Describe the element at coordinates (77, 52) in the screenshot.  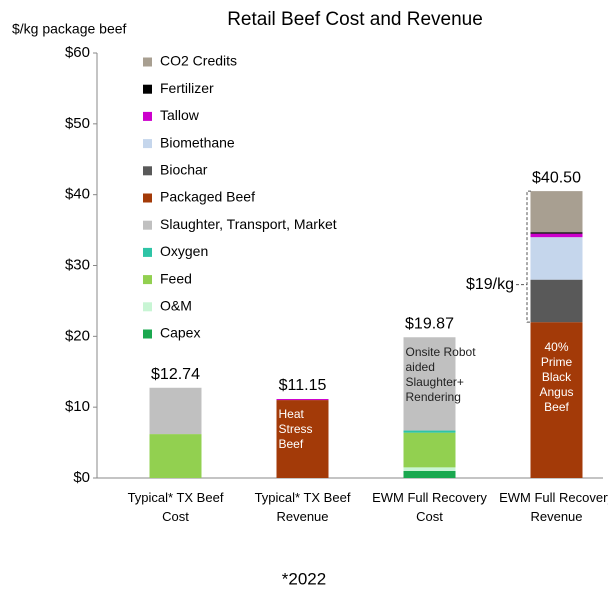
I see `y-tick-label: $60` at that location.